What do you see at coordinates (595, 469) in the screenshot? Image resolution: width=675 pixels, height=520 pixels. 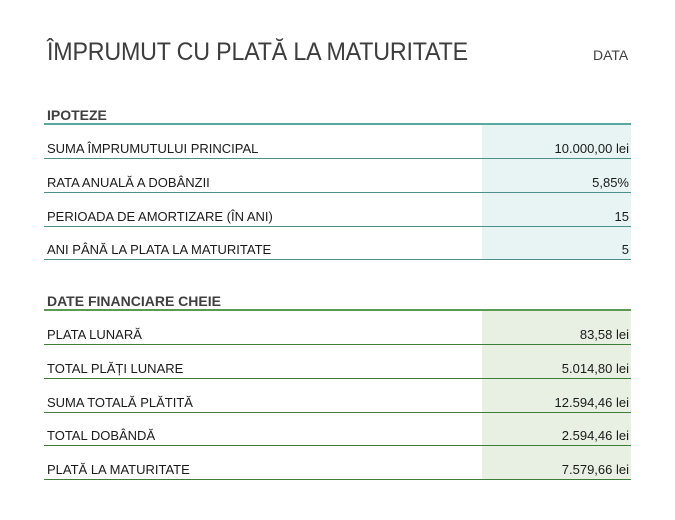 I see `balloon-payment-value: 7.579,66 lei` at bounding box center [595, 469].